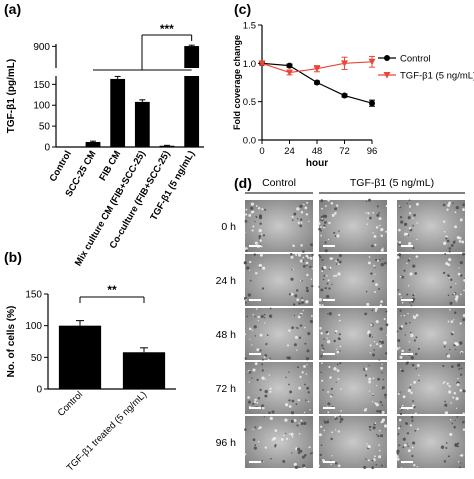 The image size is (474, 479). What do you see at coordinates (329, 300) in the screenshot?
I see `micro-scale-bar` at bounding box center [329, 300].